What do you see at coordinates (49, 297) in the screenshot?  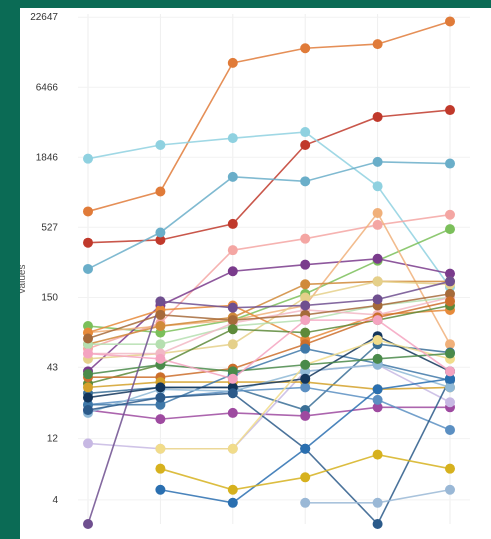 I see `y-tick-label: 150` at bounding box center [49, 297].